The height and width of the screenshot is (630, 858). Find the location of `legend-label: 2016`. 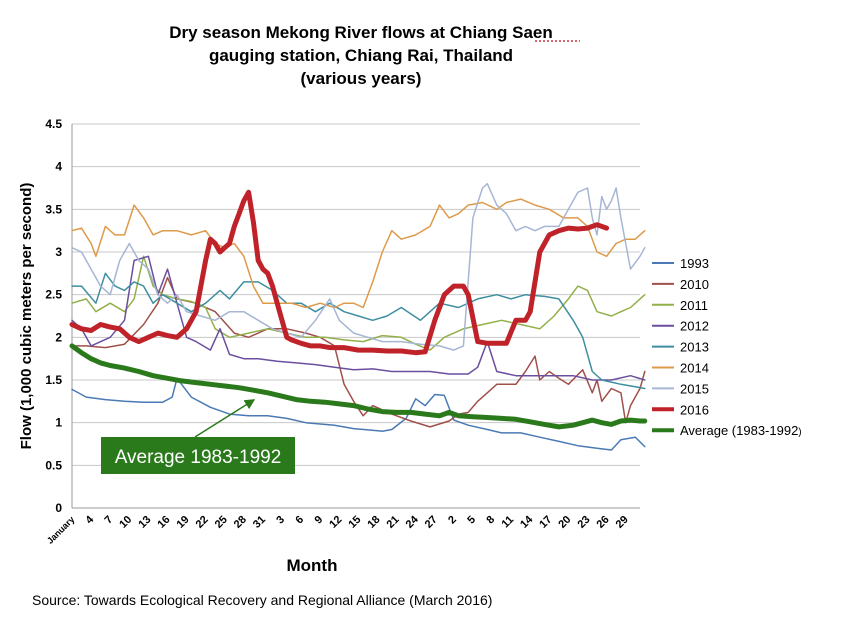

legend-label: 2016 is located at coordinates (694, 409).